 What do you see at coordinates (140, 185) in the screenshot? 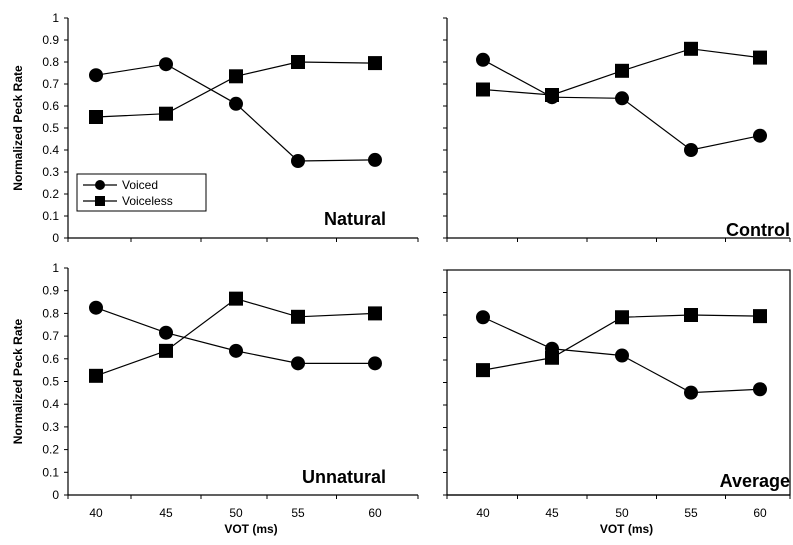
I see `legend-label: Voiced` at bounding box center [140, 185].